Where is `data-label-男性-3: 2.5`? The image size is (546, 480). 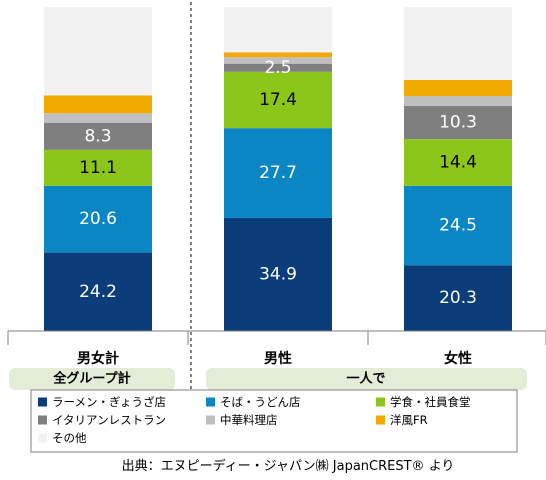
data-label-男性-3: 2.5 is located at coordinates (277, 68).